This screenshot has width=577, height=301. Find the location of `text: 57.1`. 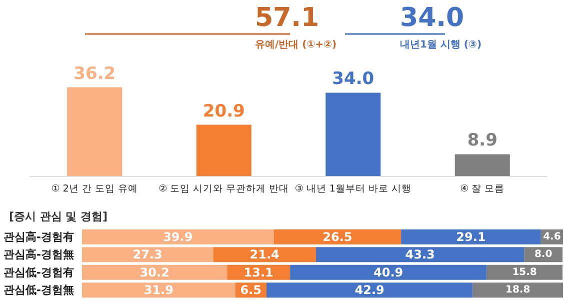

text: 57.1 is located at coordinates (287, 18).